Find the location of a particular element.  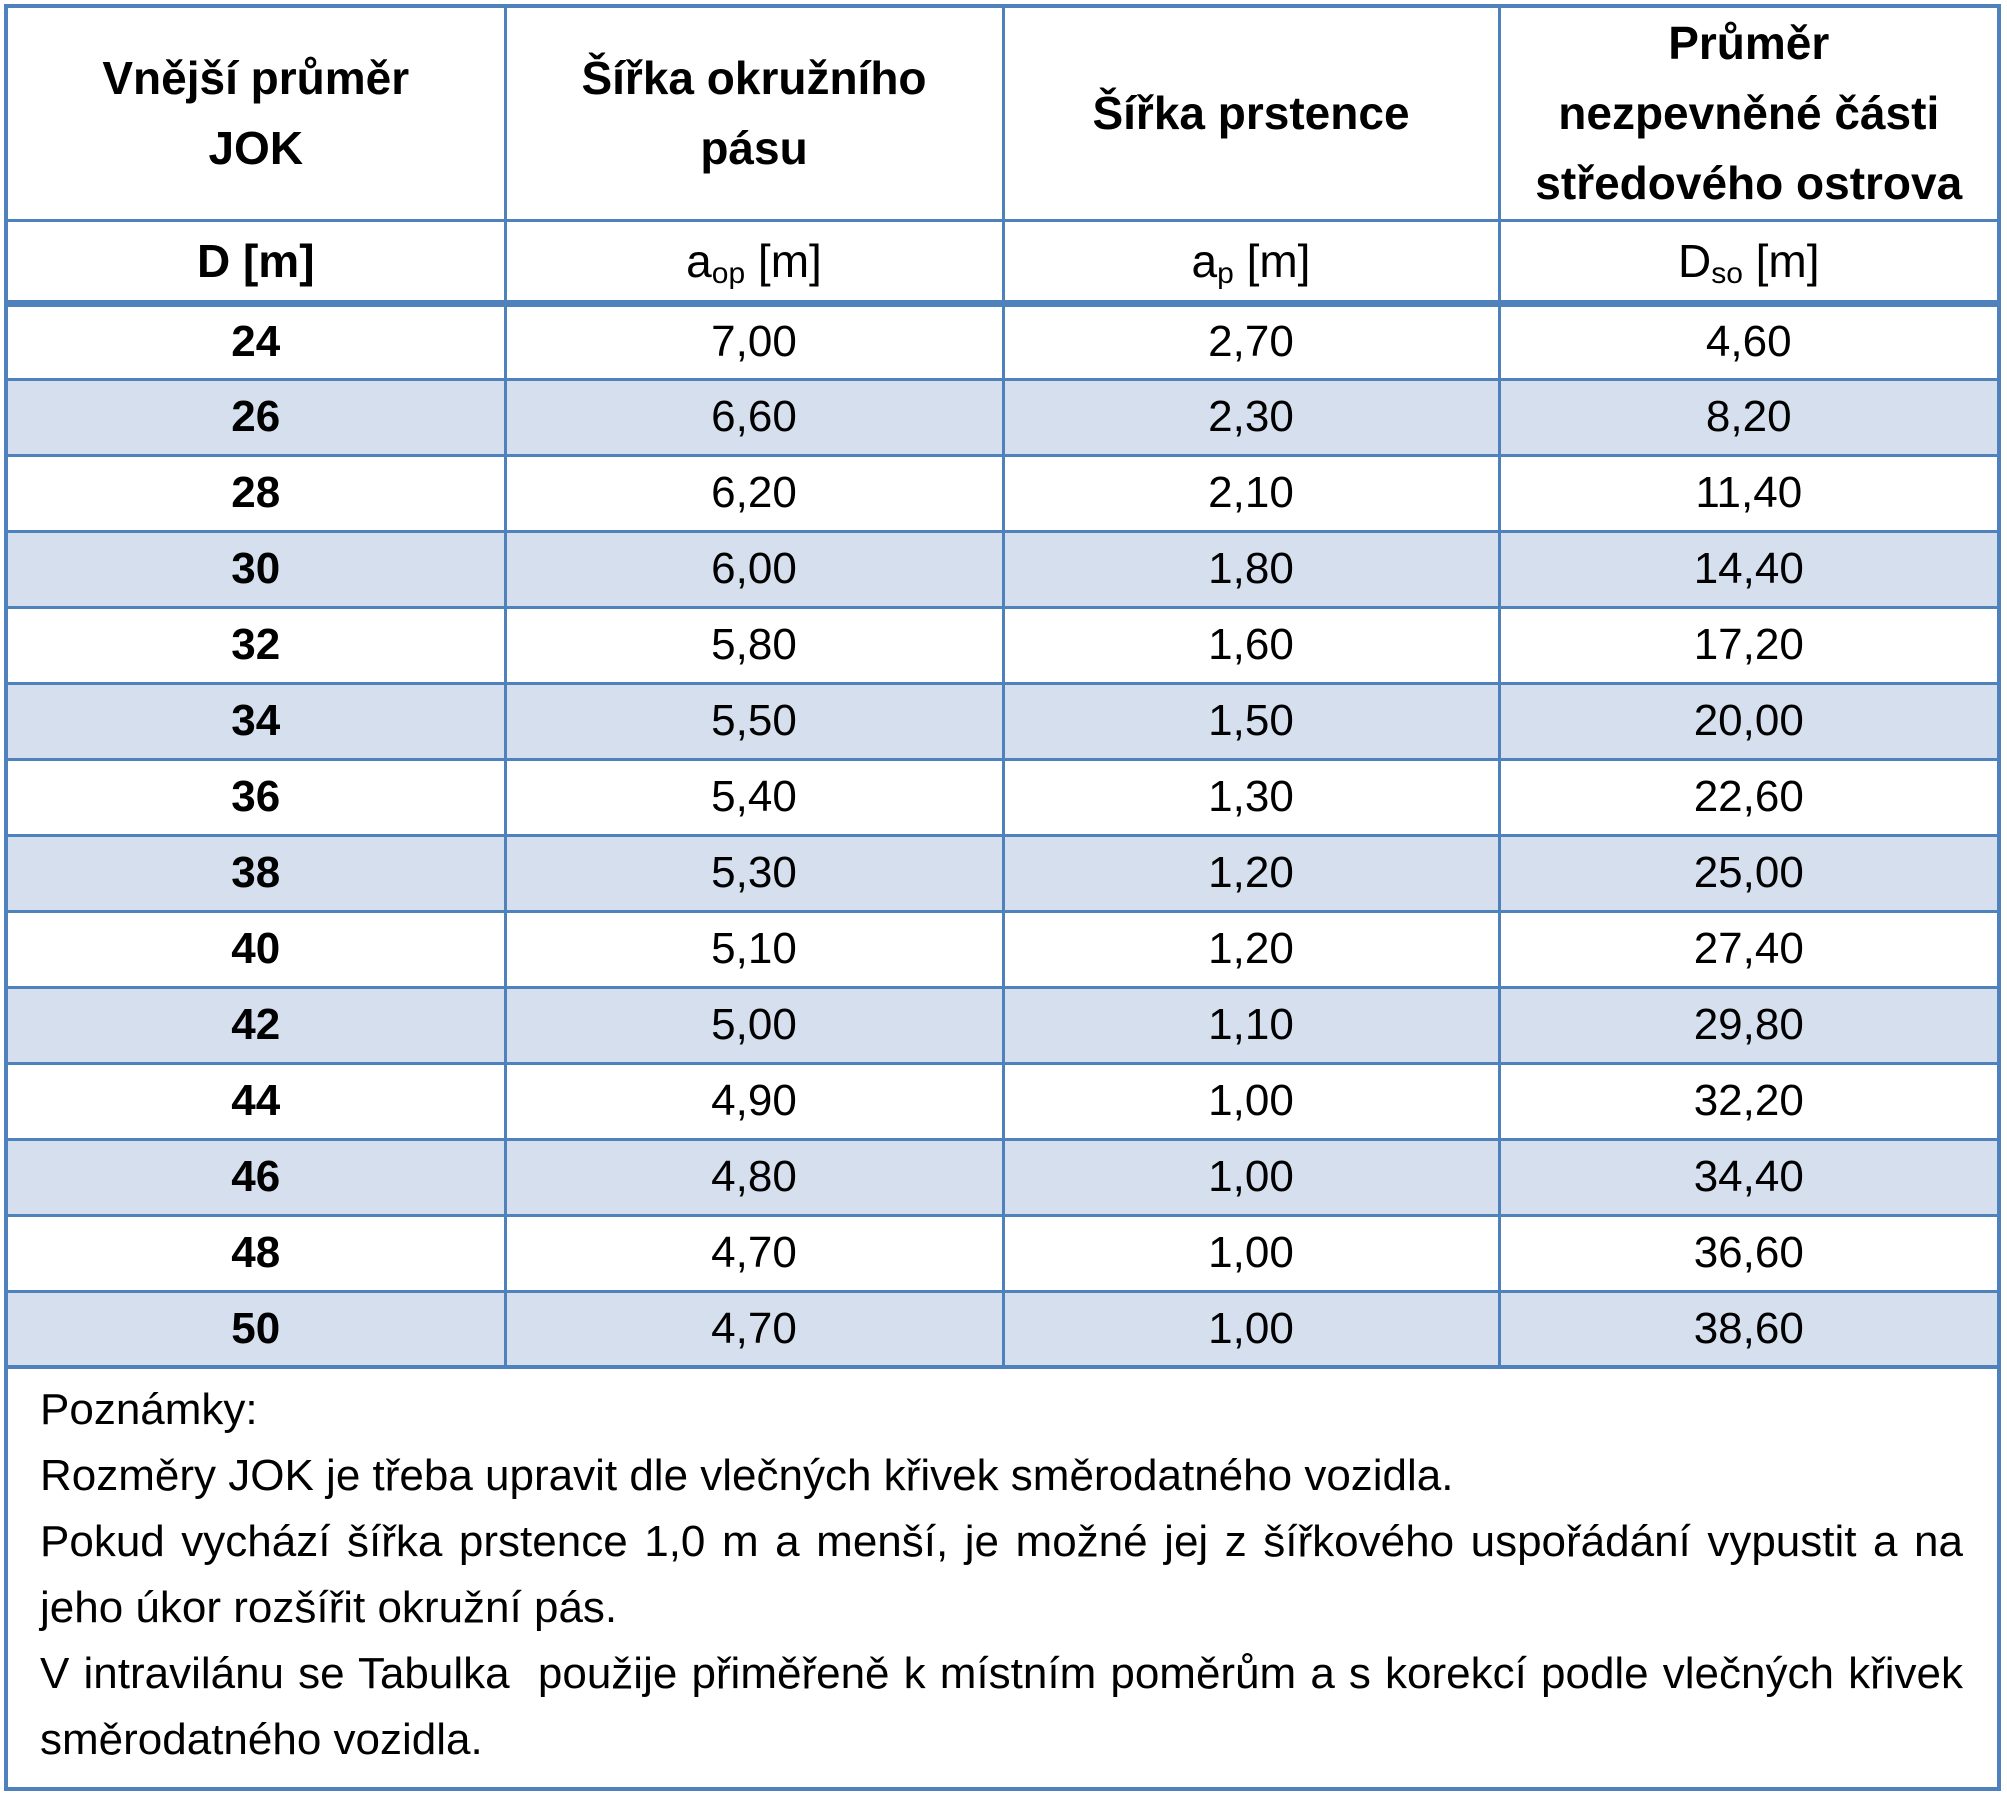

table-cell: 1,10 is located at coordinates (1251, 1025).